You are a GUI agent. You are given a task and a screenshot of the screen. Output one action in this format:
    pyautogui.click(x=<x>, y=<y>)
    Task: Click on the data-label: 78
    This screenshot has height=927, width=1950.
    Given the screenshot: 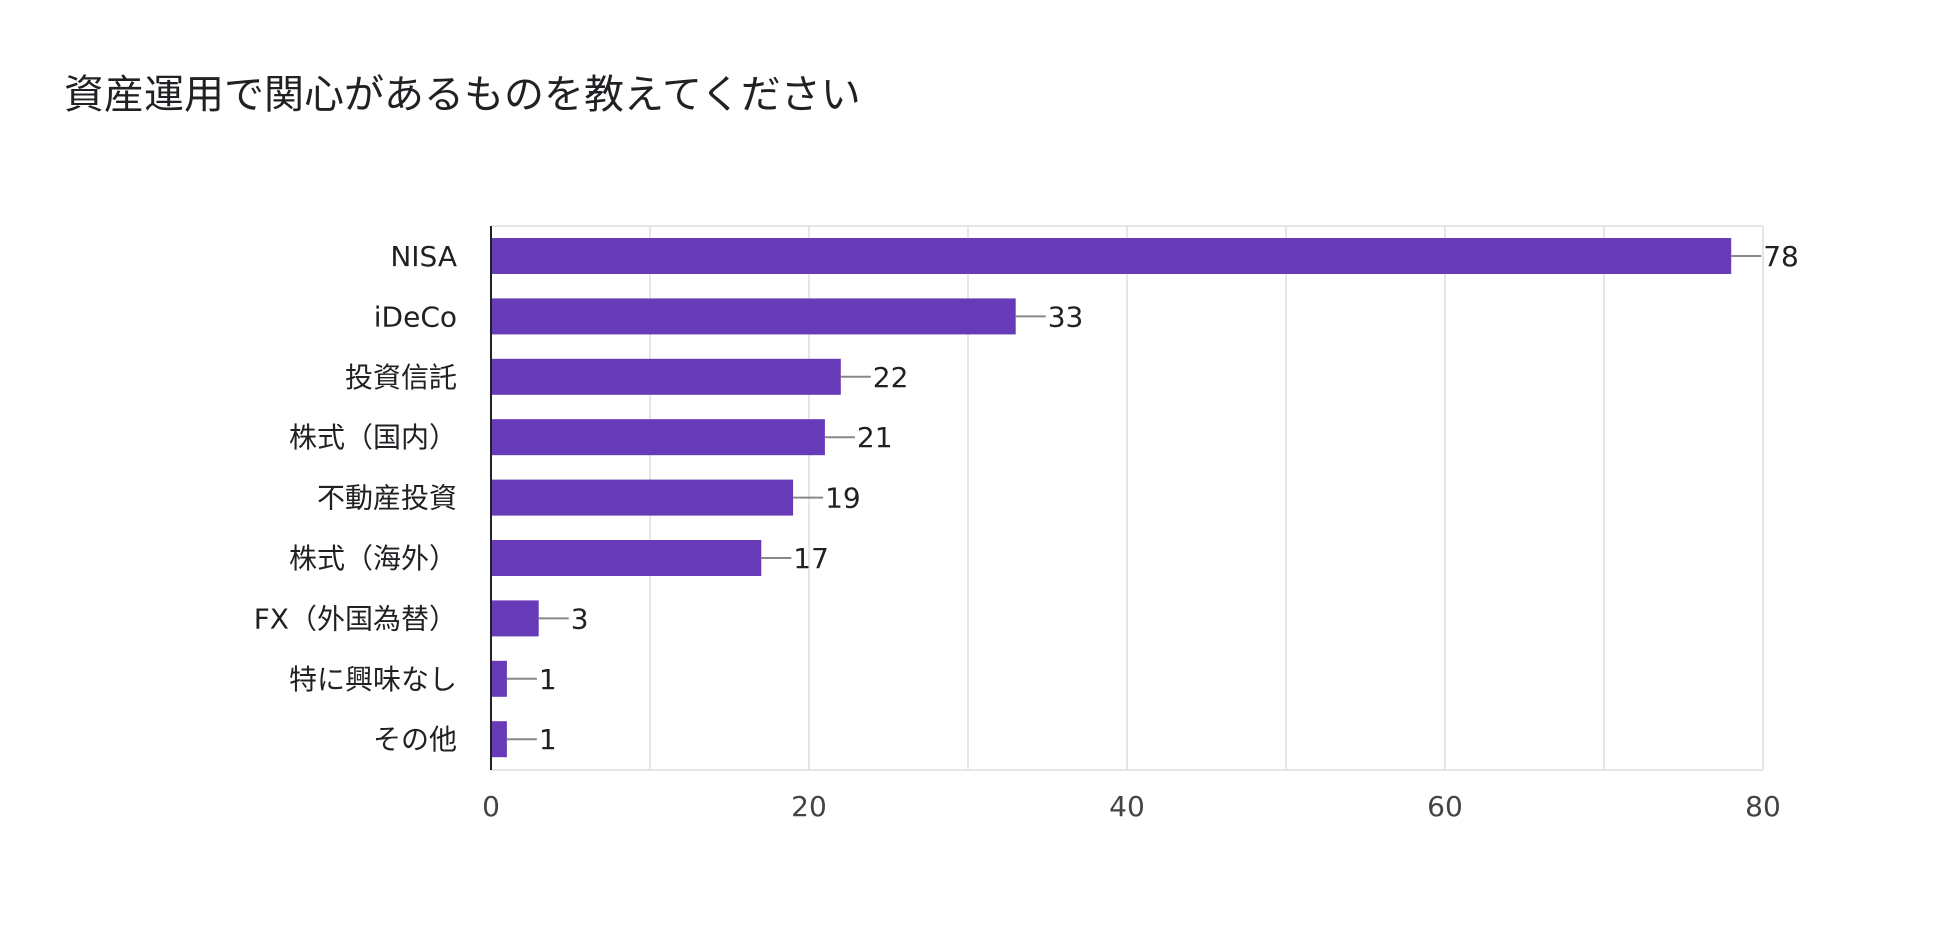 What is the action you would take?
    pyautogui.click(x=1781, y=256)
    